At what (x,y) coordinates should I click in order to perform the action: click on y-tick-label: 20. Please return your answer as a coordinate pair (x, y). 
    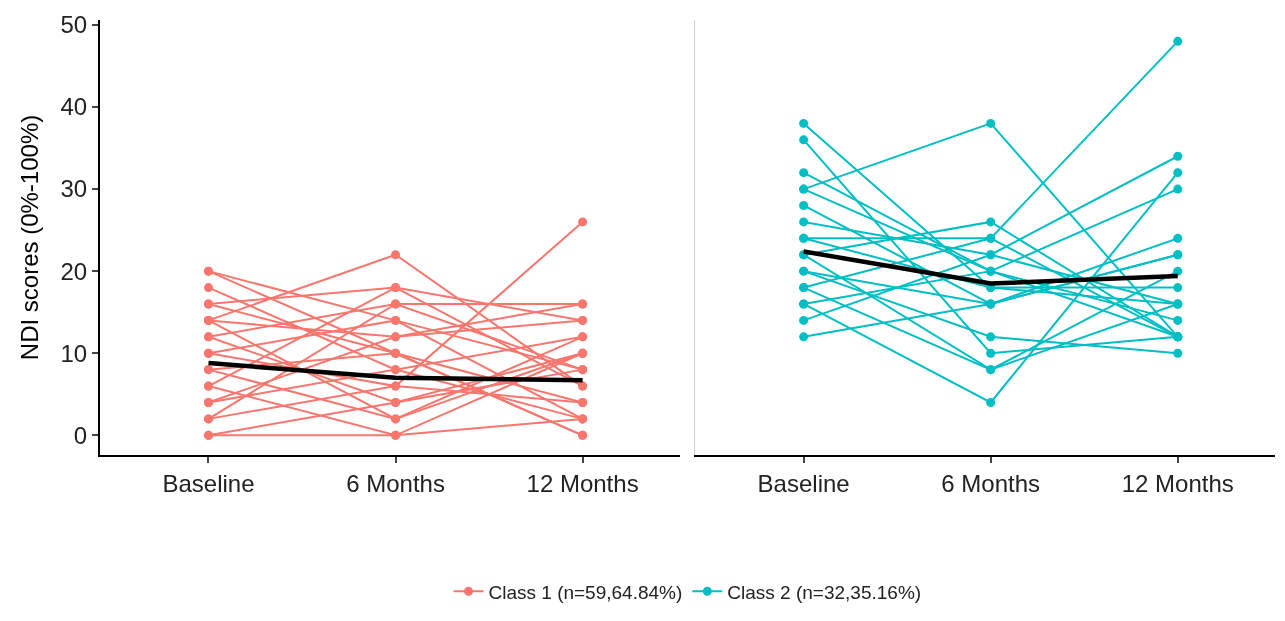
    Looking at the image, I should click on (74, 271).